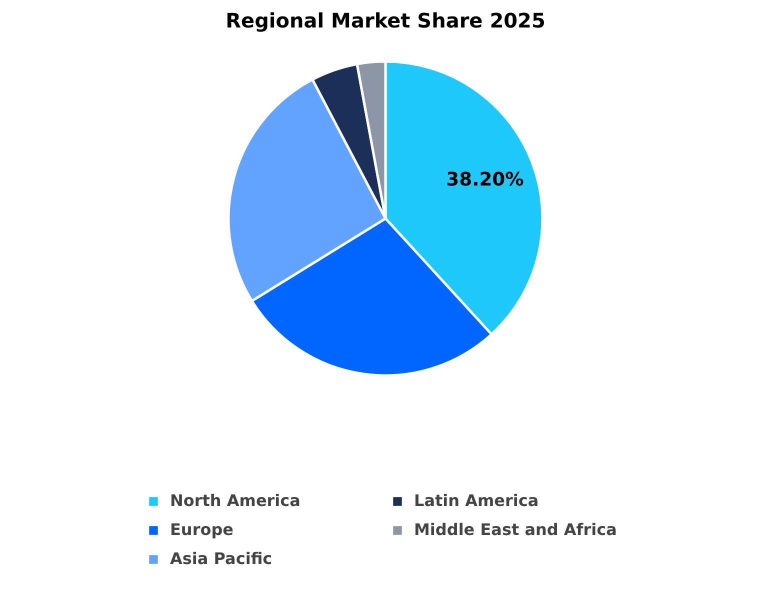 The width and height of the screenshot is (774, 600). Describe the element at coordinates (202, 529) in the screenshot. I see `legend-label: Europe` at that location.